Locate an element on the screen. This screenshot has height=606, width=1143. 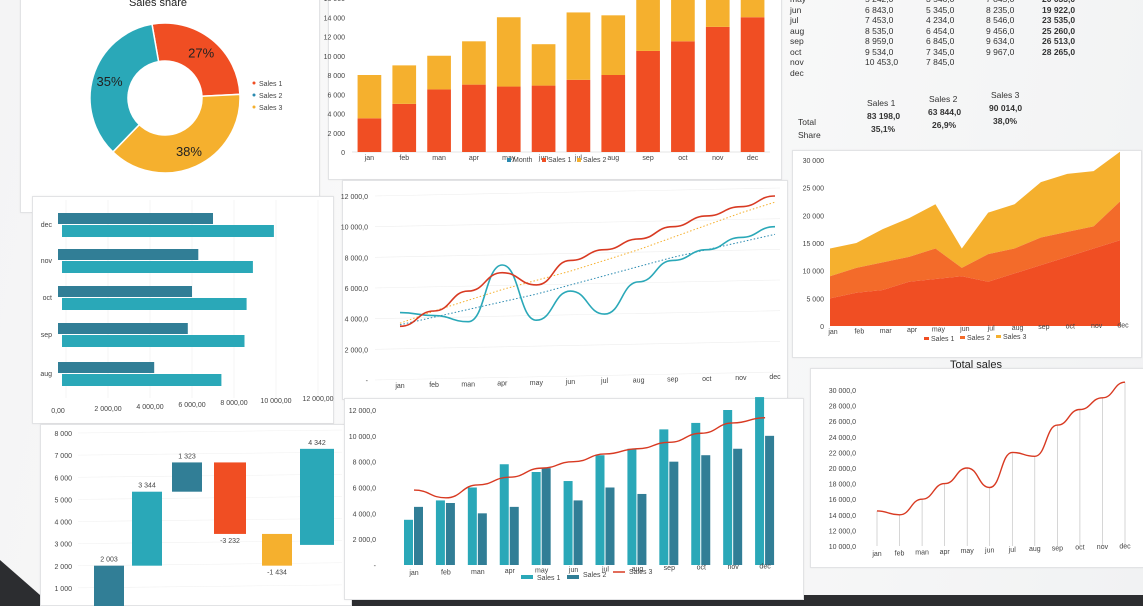
hbar-light is located at coordinates (142, 380).